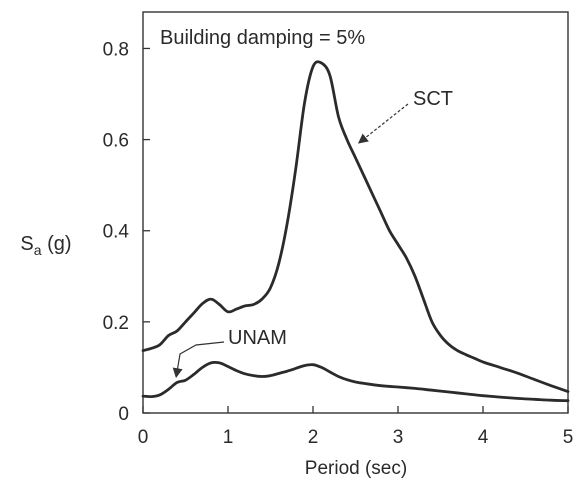 The width and height of the screenshot is (579, 490). I want to click on y-axis-label-main: S, so click(26, 244).